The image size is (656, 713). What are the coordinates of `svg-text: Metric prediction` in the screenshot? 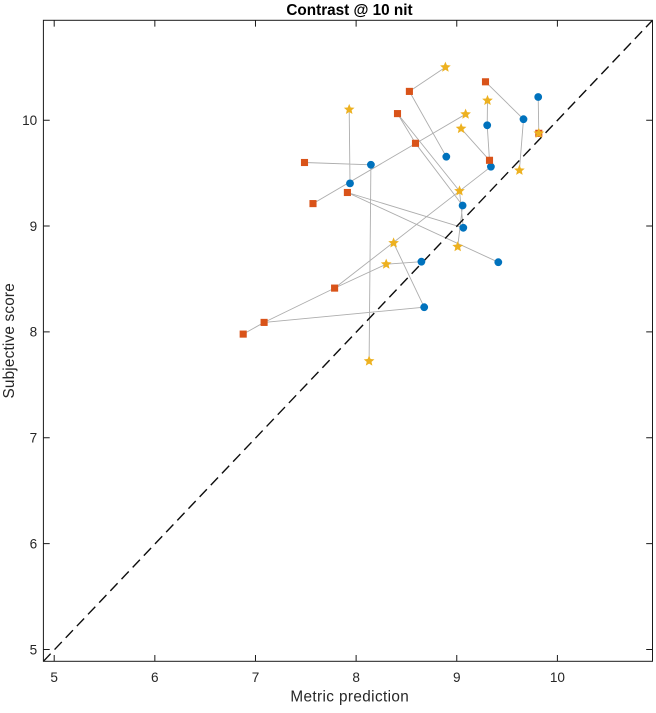 It's located at (349, 697).